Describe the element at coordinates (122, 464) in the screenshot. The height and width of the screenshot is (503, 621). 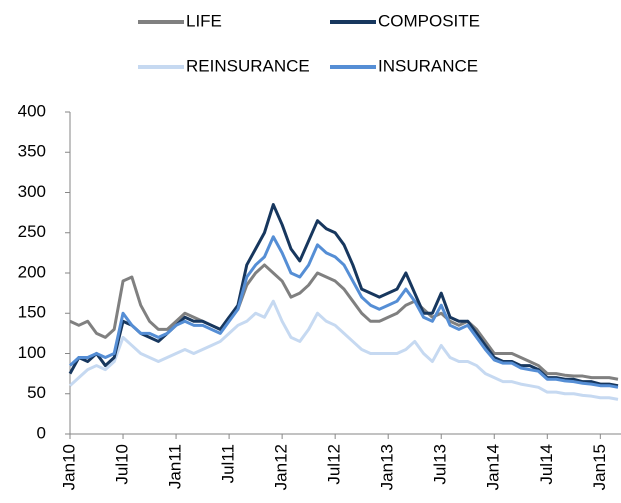
I see `x-tick-label: Jul10` at that location.